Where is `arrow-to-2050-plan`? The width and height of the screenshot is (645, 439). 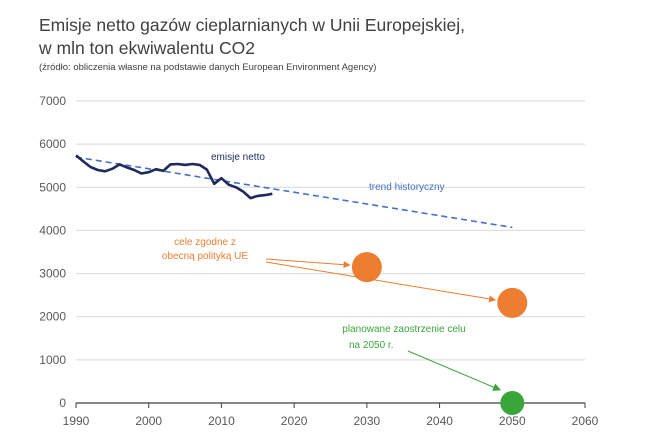 arrow-to-2050-plan is located at coordinates (454, 370).